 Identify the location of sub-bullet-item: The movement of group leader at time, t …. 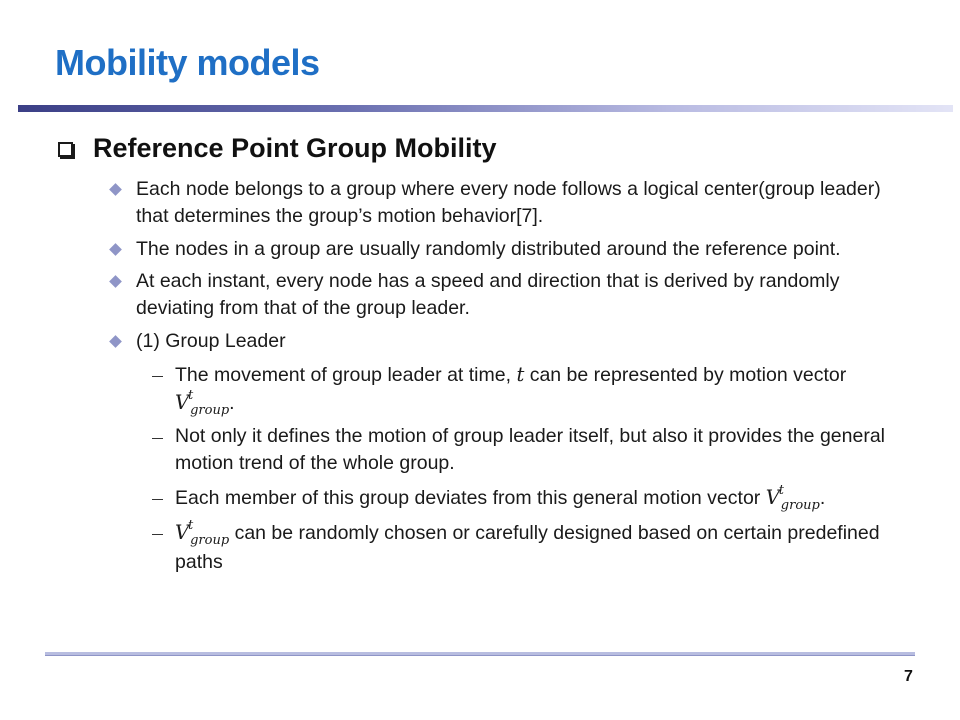
(522, 390).